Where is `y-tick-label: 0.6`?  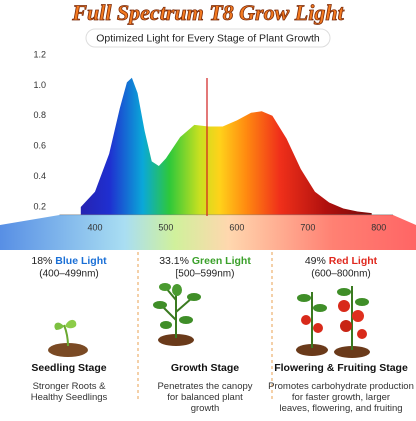
y-tick-label: 0.6 is located at coordinates (39, 146).